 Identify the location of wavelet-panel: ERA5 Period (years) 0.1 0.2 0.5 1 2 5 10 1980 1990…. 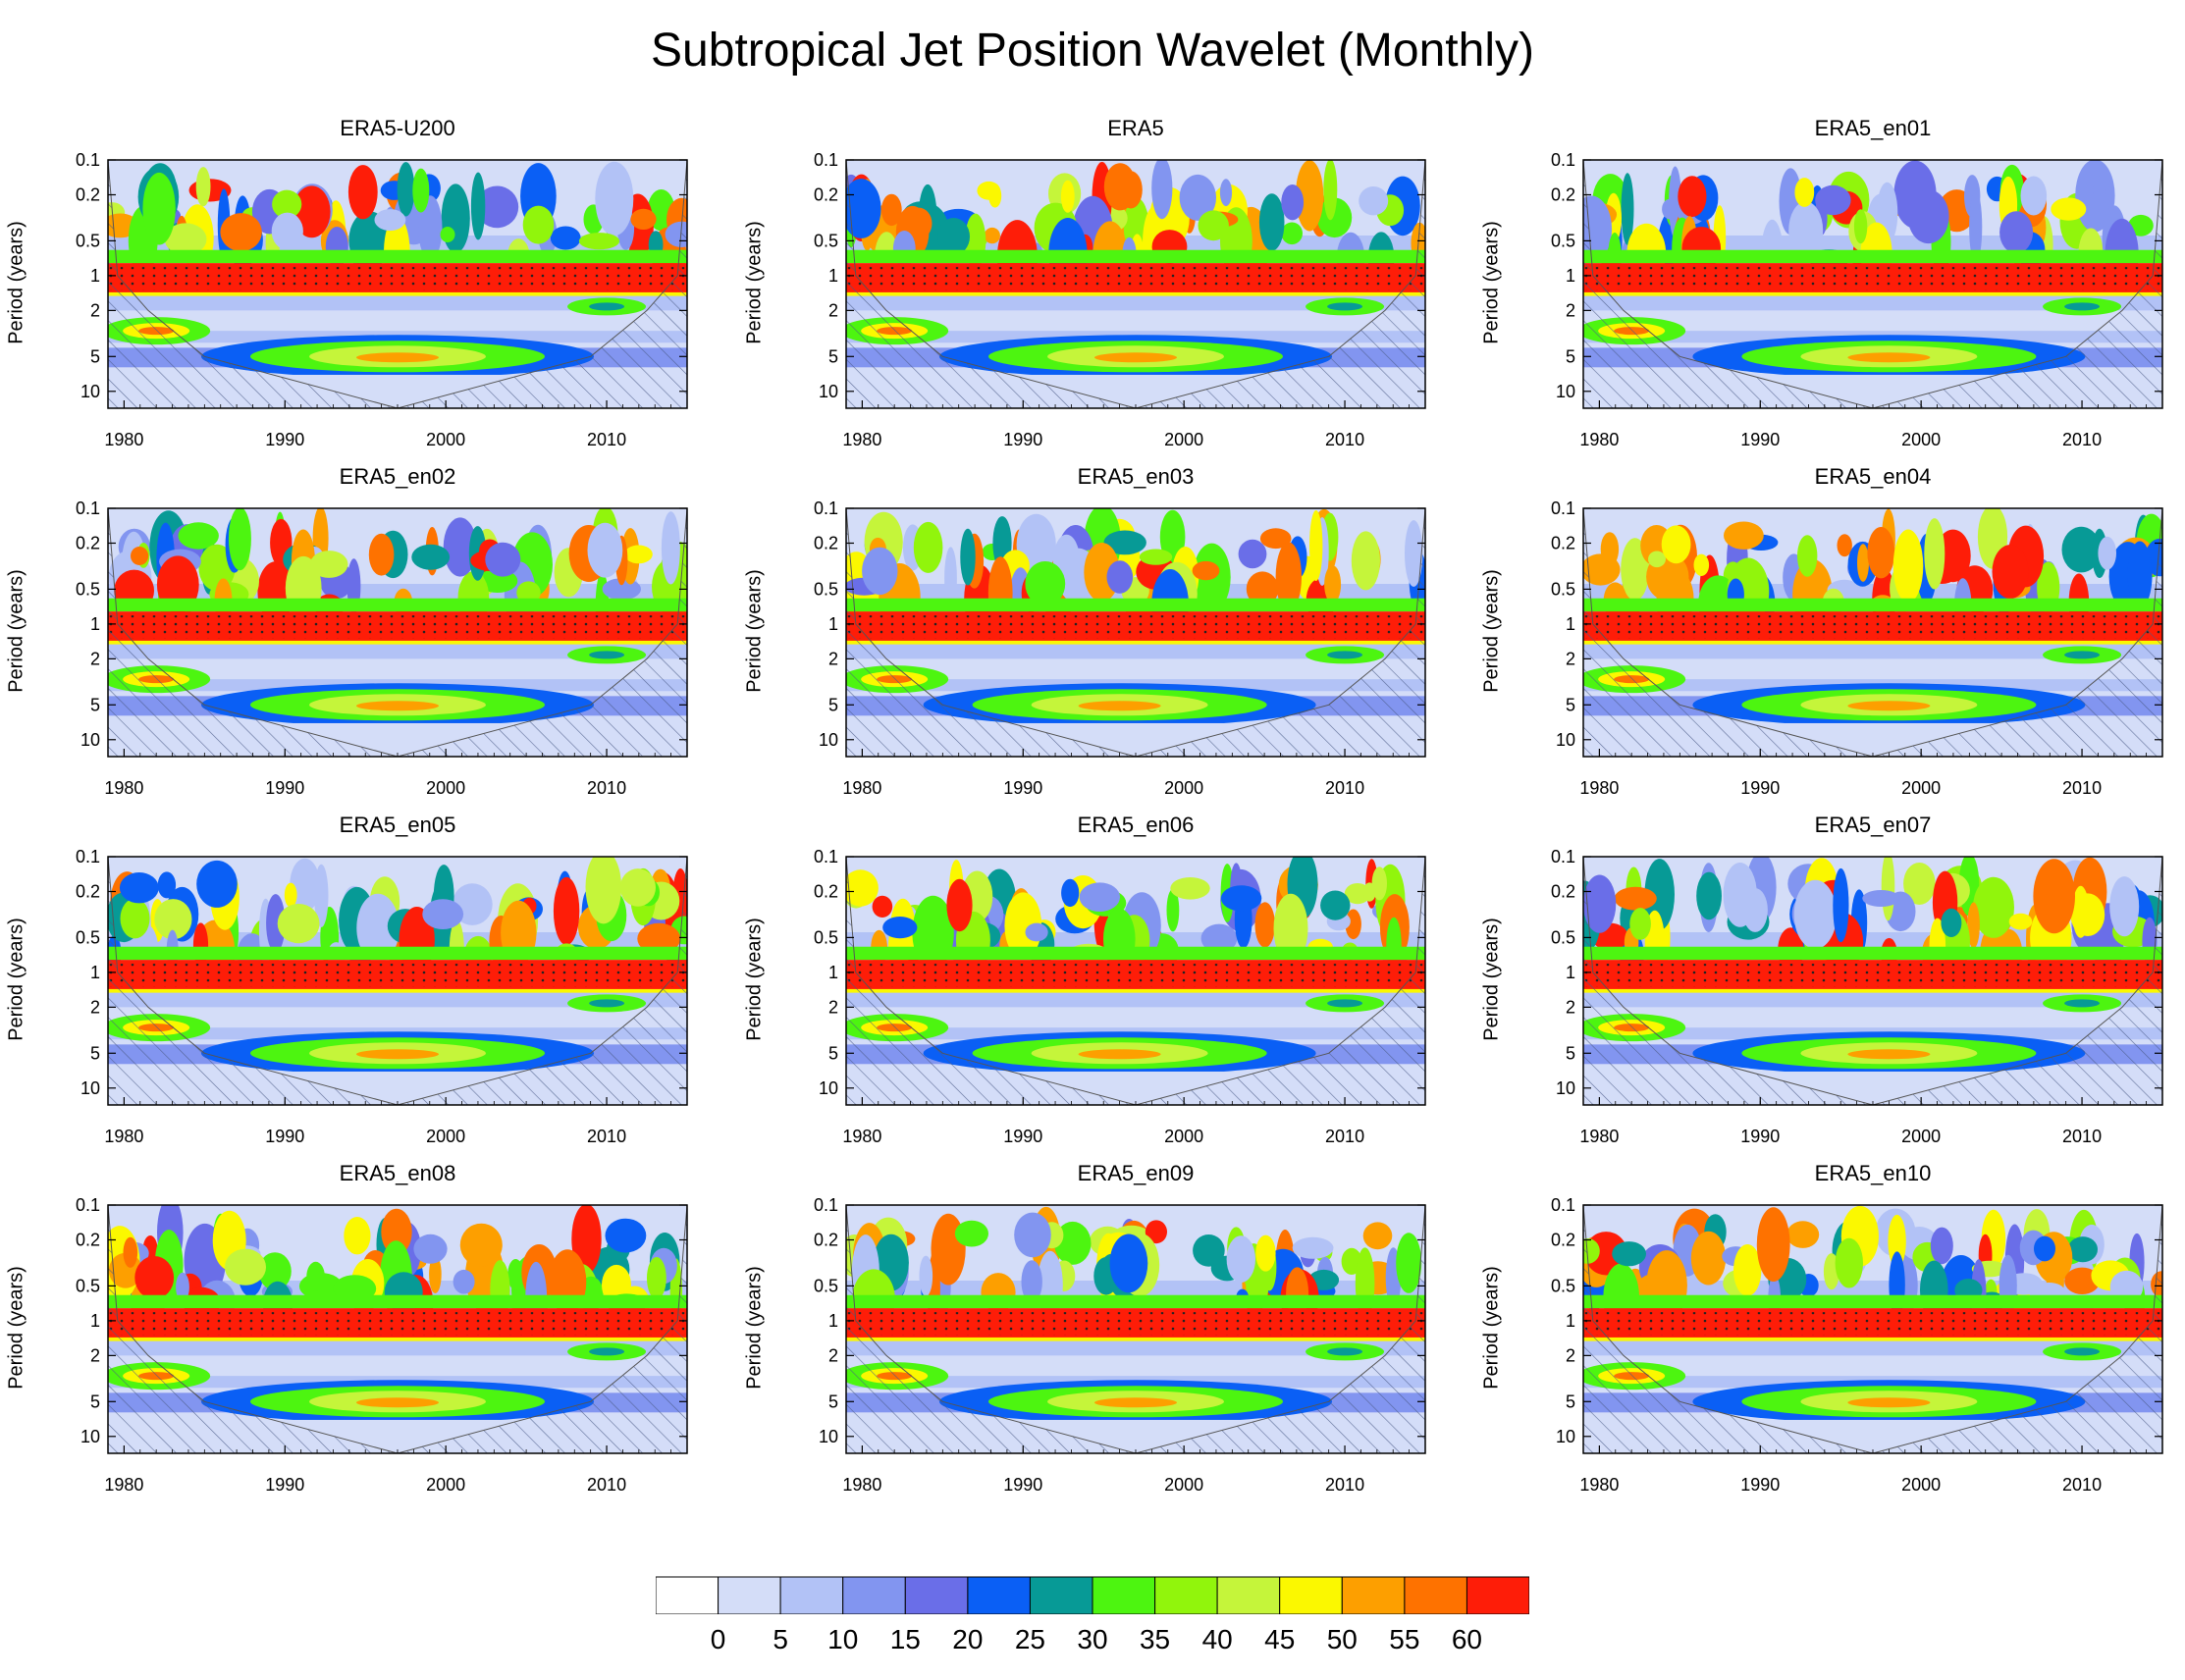
(1101, 282).